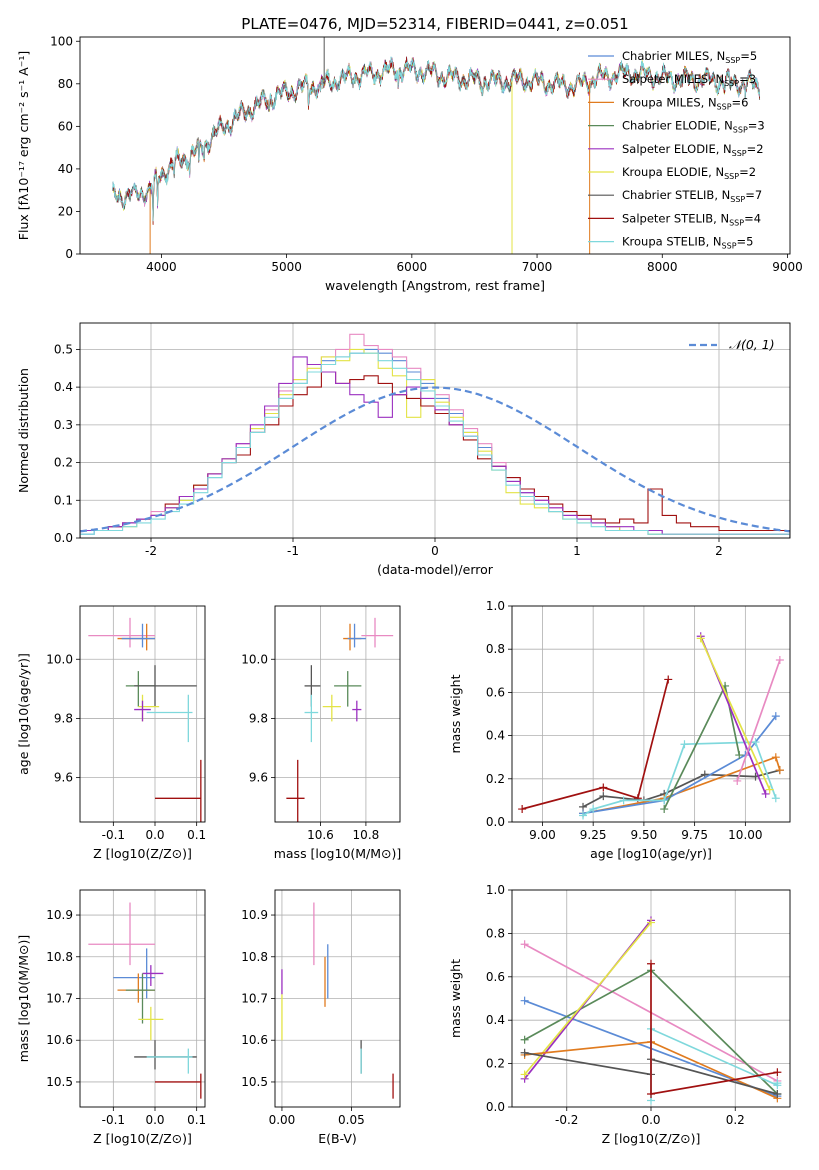 This screenshot has width=819, height=1170. Describe the element at coordinates (65, 169) in the screenshot. I see `y-tick-label: 40` at that location.